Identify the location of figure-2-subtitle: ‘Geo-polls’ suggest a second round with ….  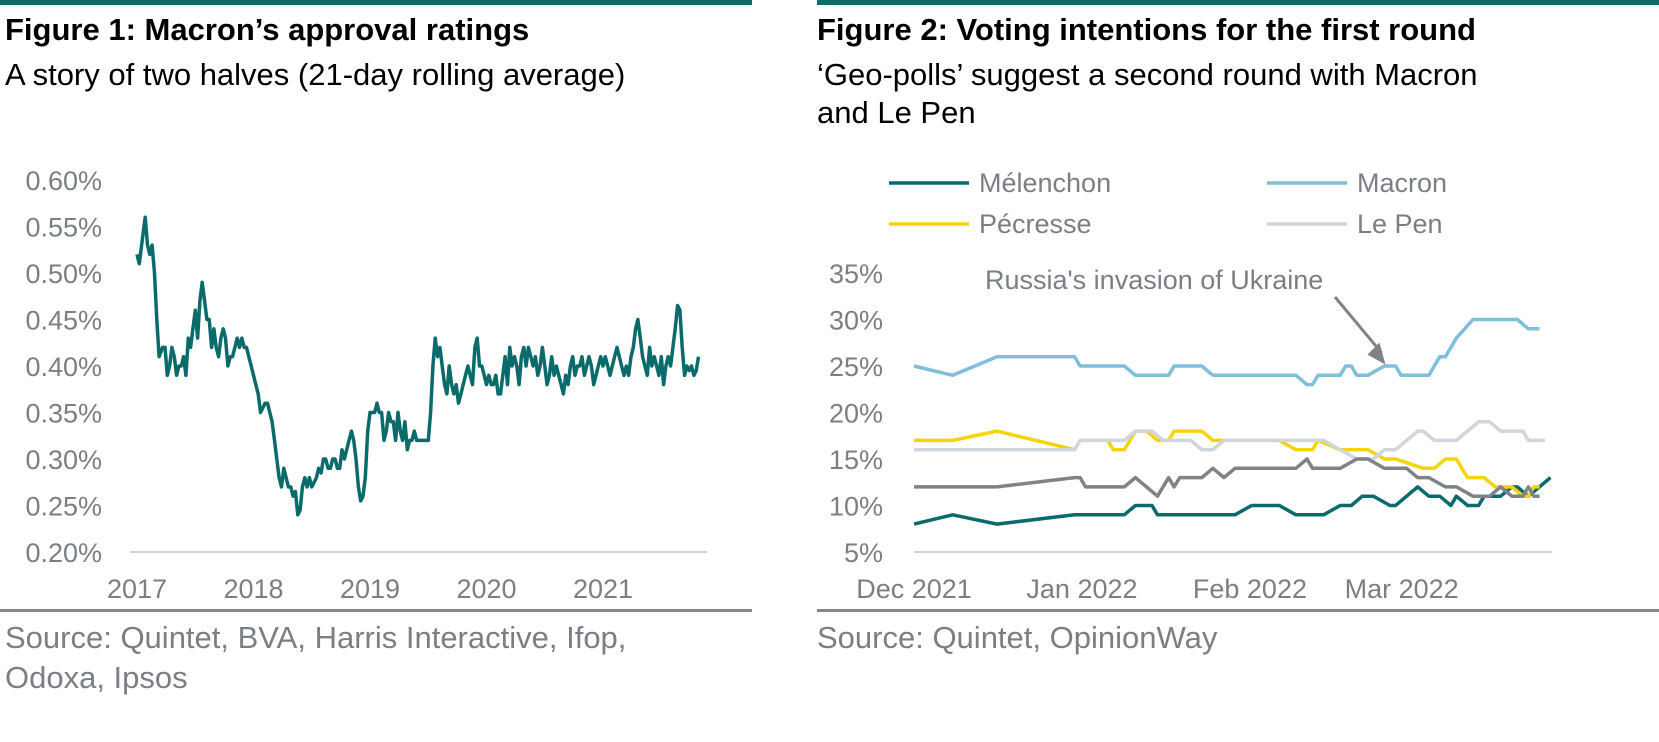
(1147, 93).